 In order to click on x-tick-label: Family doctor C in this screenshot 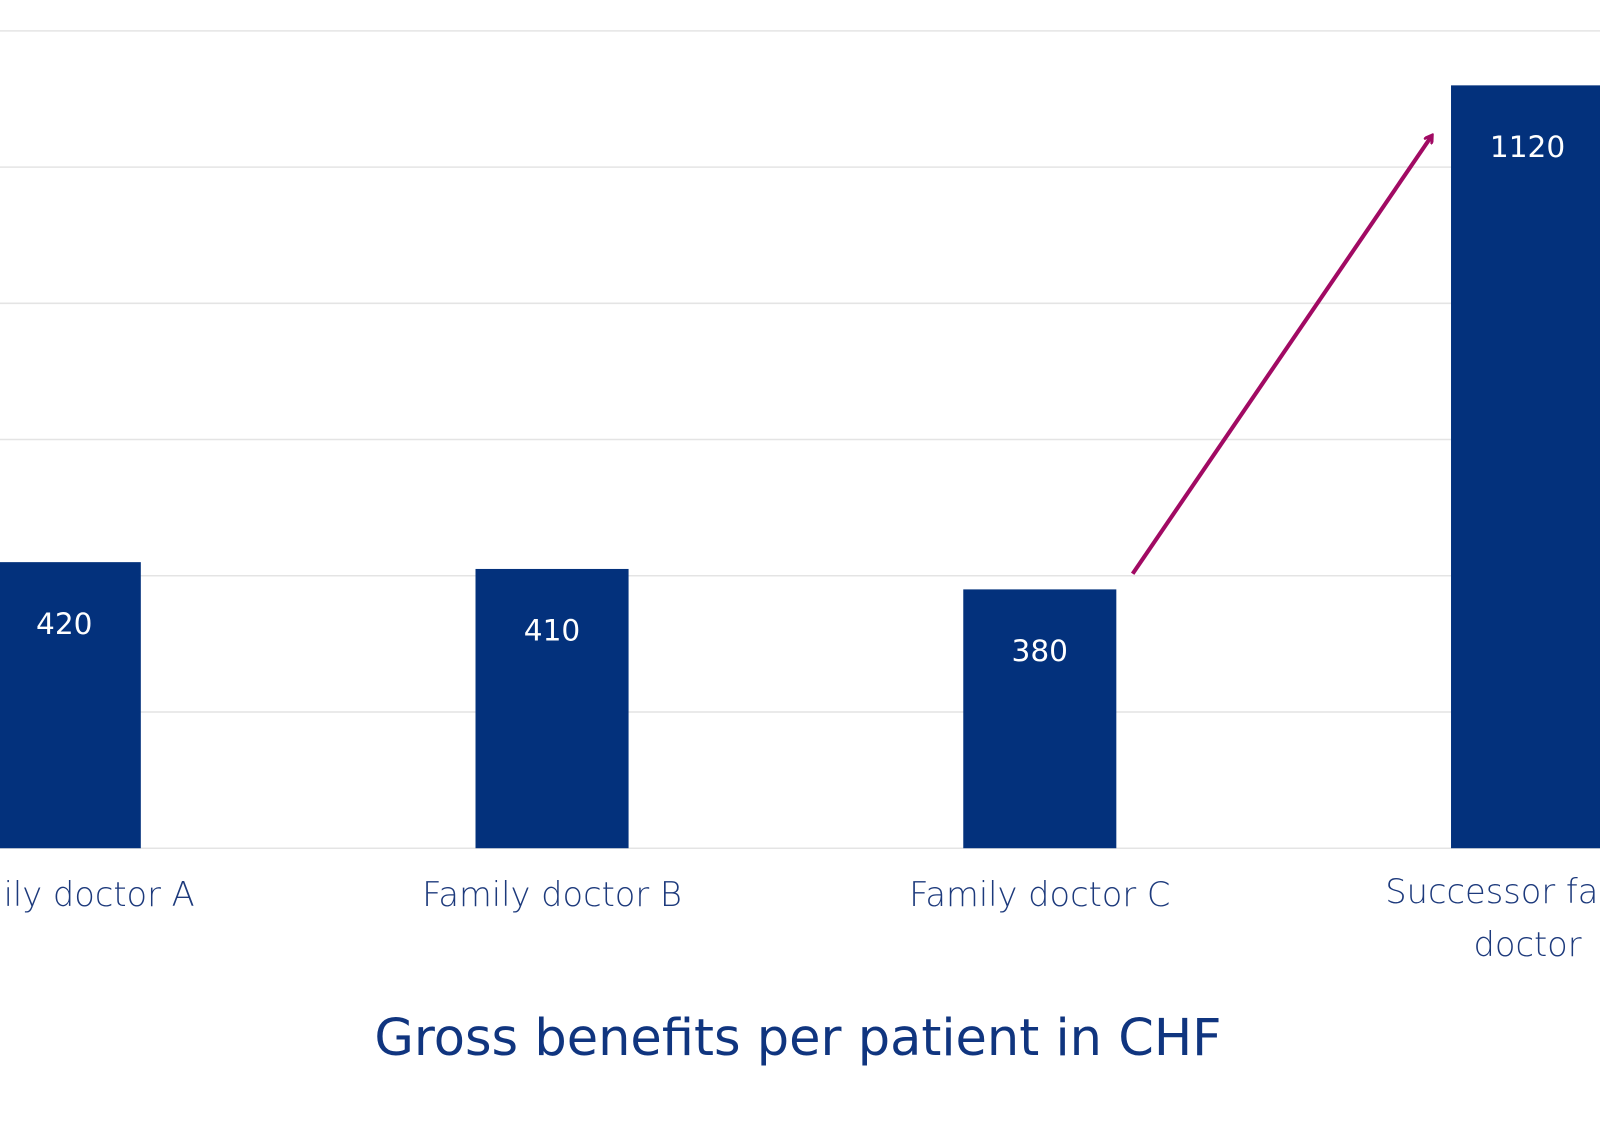, I will do `click(1039, 894)`.